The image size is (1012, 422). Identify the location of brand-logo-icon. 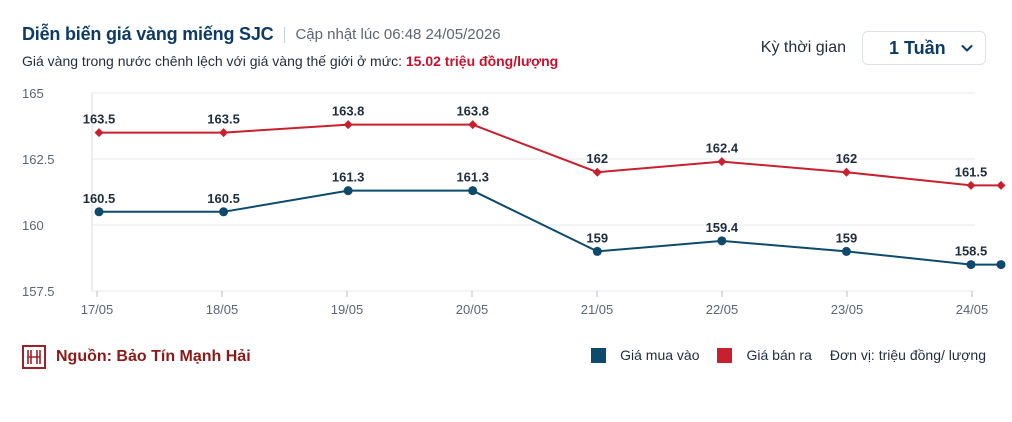
(34, 357).